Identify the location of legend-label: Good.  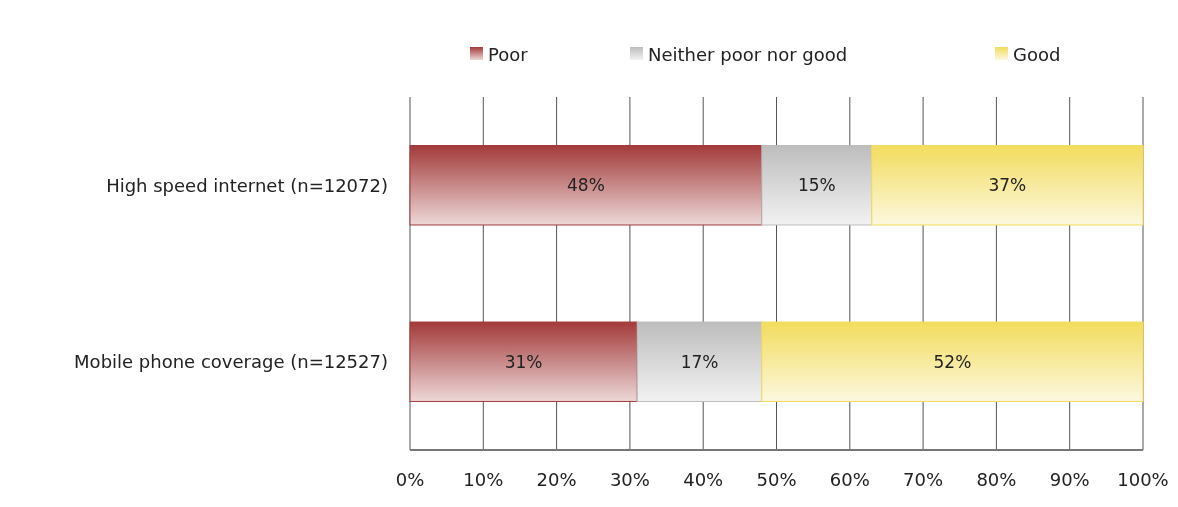
(1037, 54).